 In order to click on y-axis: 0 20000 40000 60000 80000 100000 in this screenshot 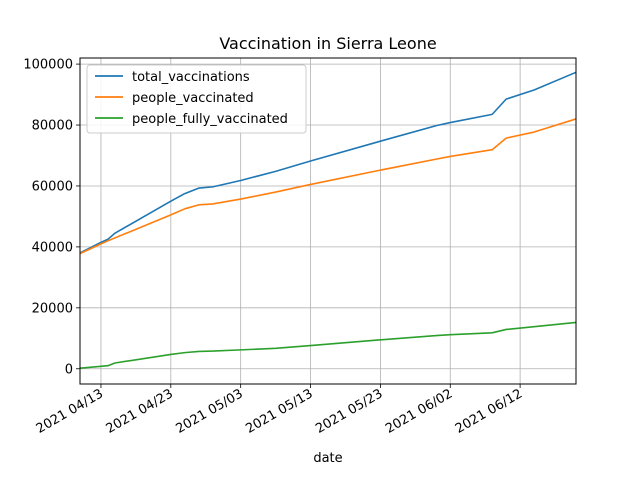, I will do `click(51, 217)`.